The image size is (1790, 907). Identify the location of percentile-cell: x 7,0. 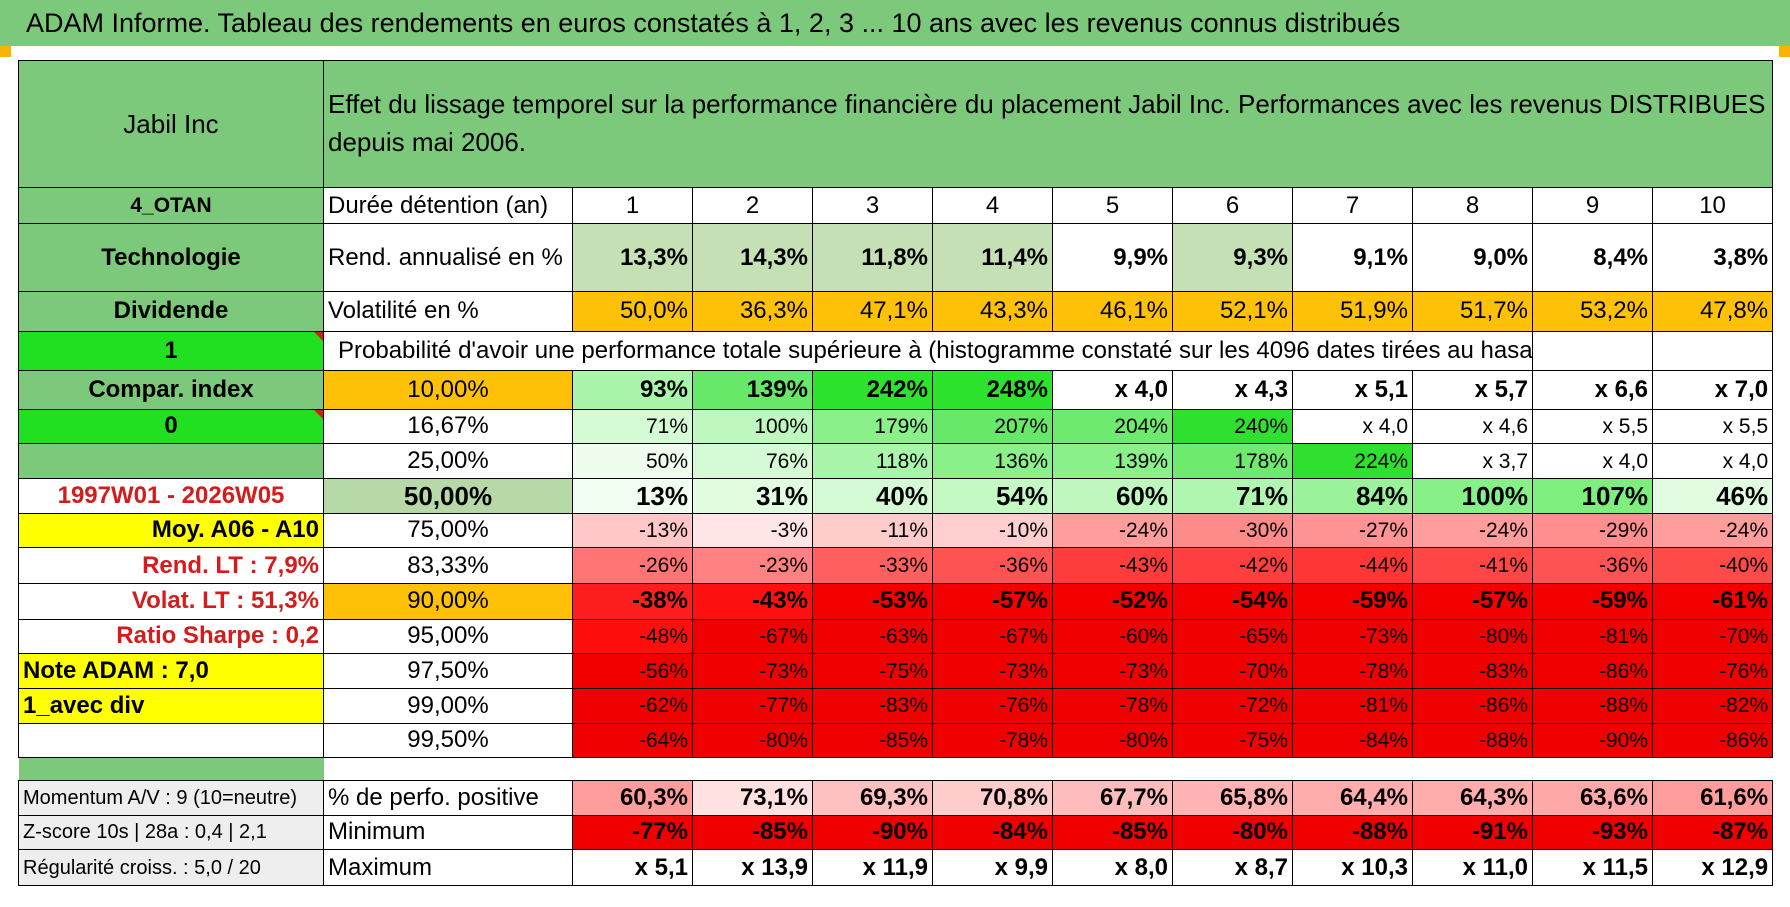
(1712, 389).